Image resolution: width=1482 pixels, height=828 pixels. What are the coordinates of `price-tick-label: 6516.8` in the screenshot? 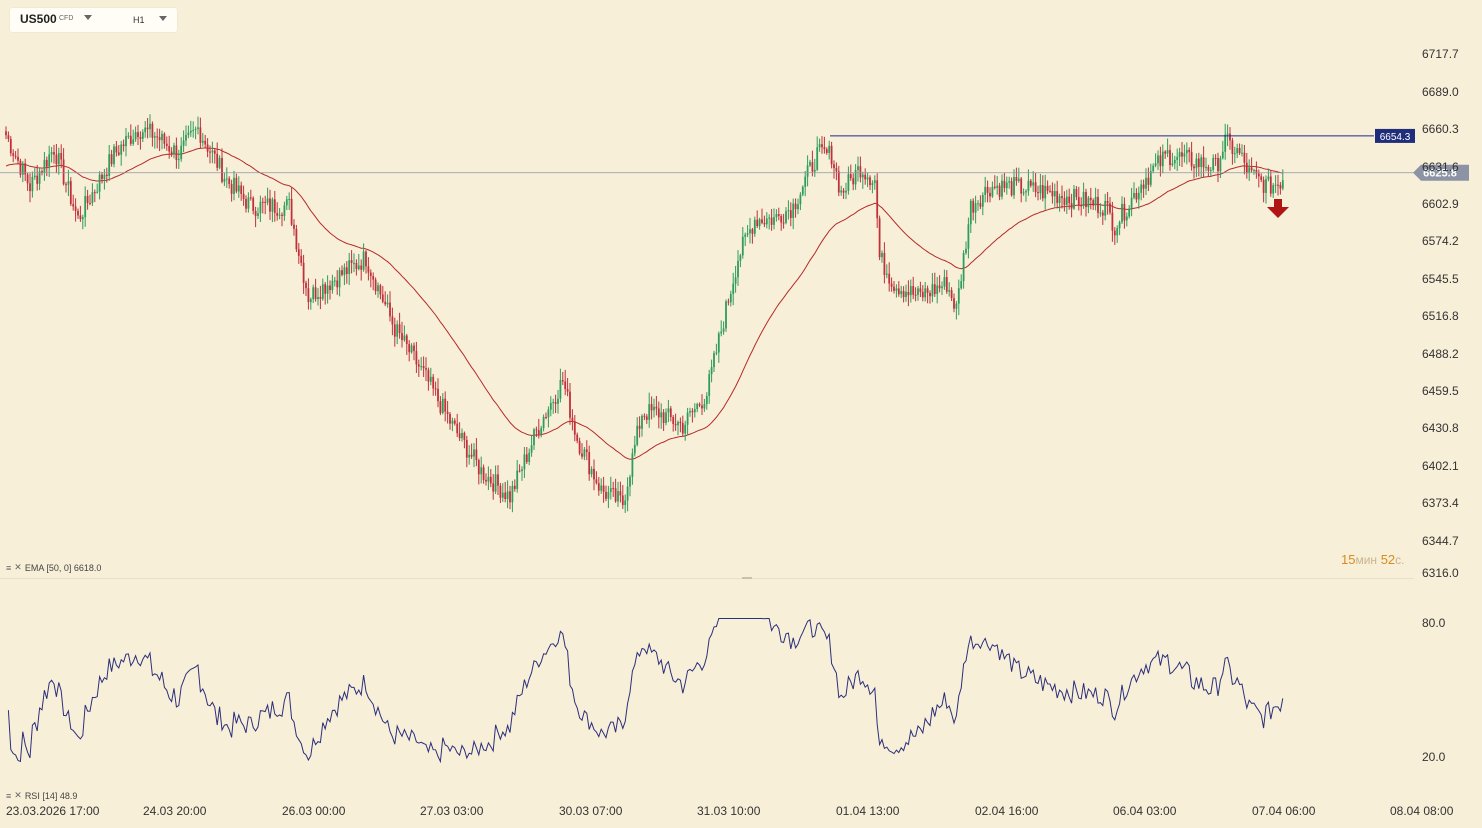 It's located at (1440, 316).